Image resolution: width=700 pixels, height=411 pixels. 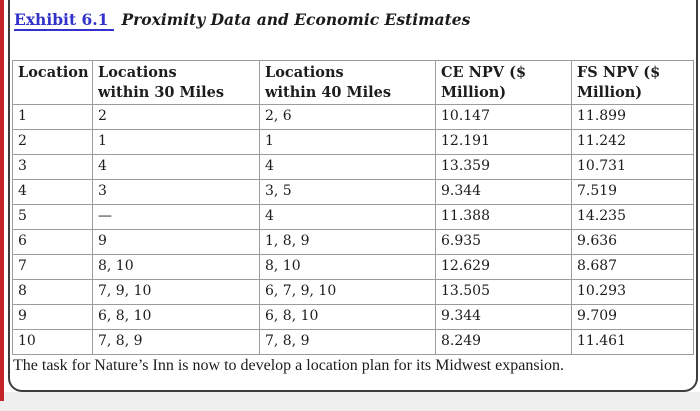 I want to click on cell-fs-npv: 11.899, so click(x=632, y=117).